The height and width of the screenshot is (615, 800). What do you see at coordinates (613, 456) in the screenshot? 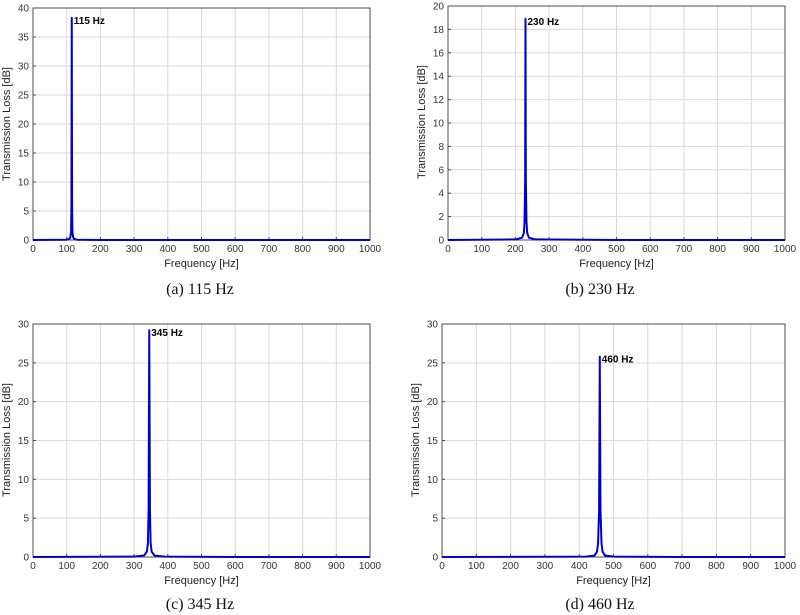
I see `series-line` at bounding box center [613, 456].